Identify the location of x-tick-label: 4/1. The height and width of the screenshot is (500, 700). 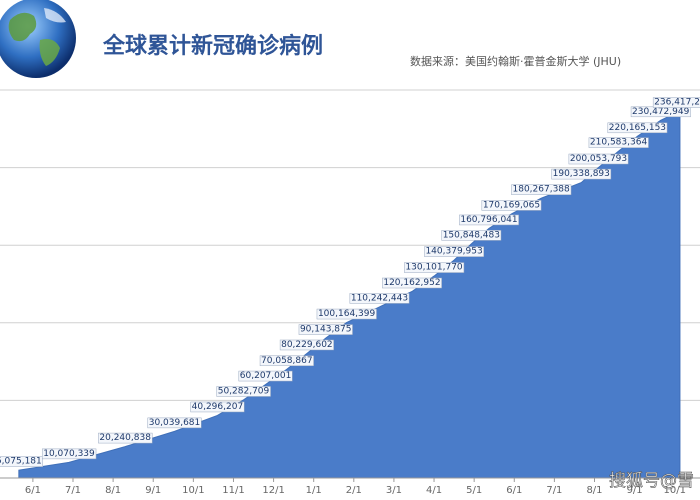
(434, 490).